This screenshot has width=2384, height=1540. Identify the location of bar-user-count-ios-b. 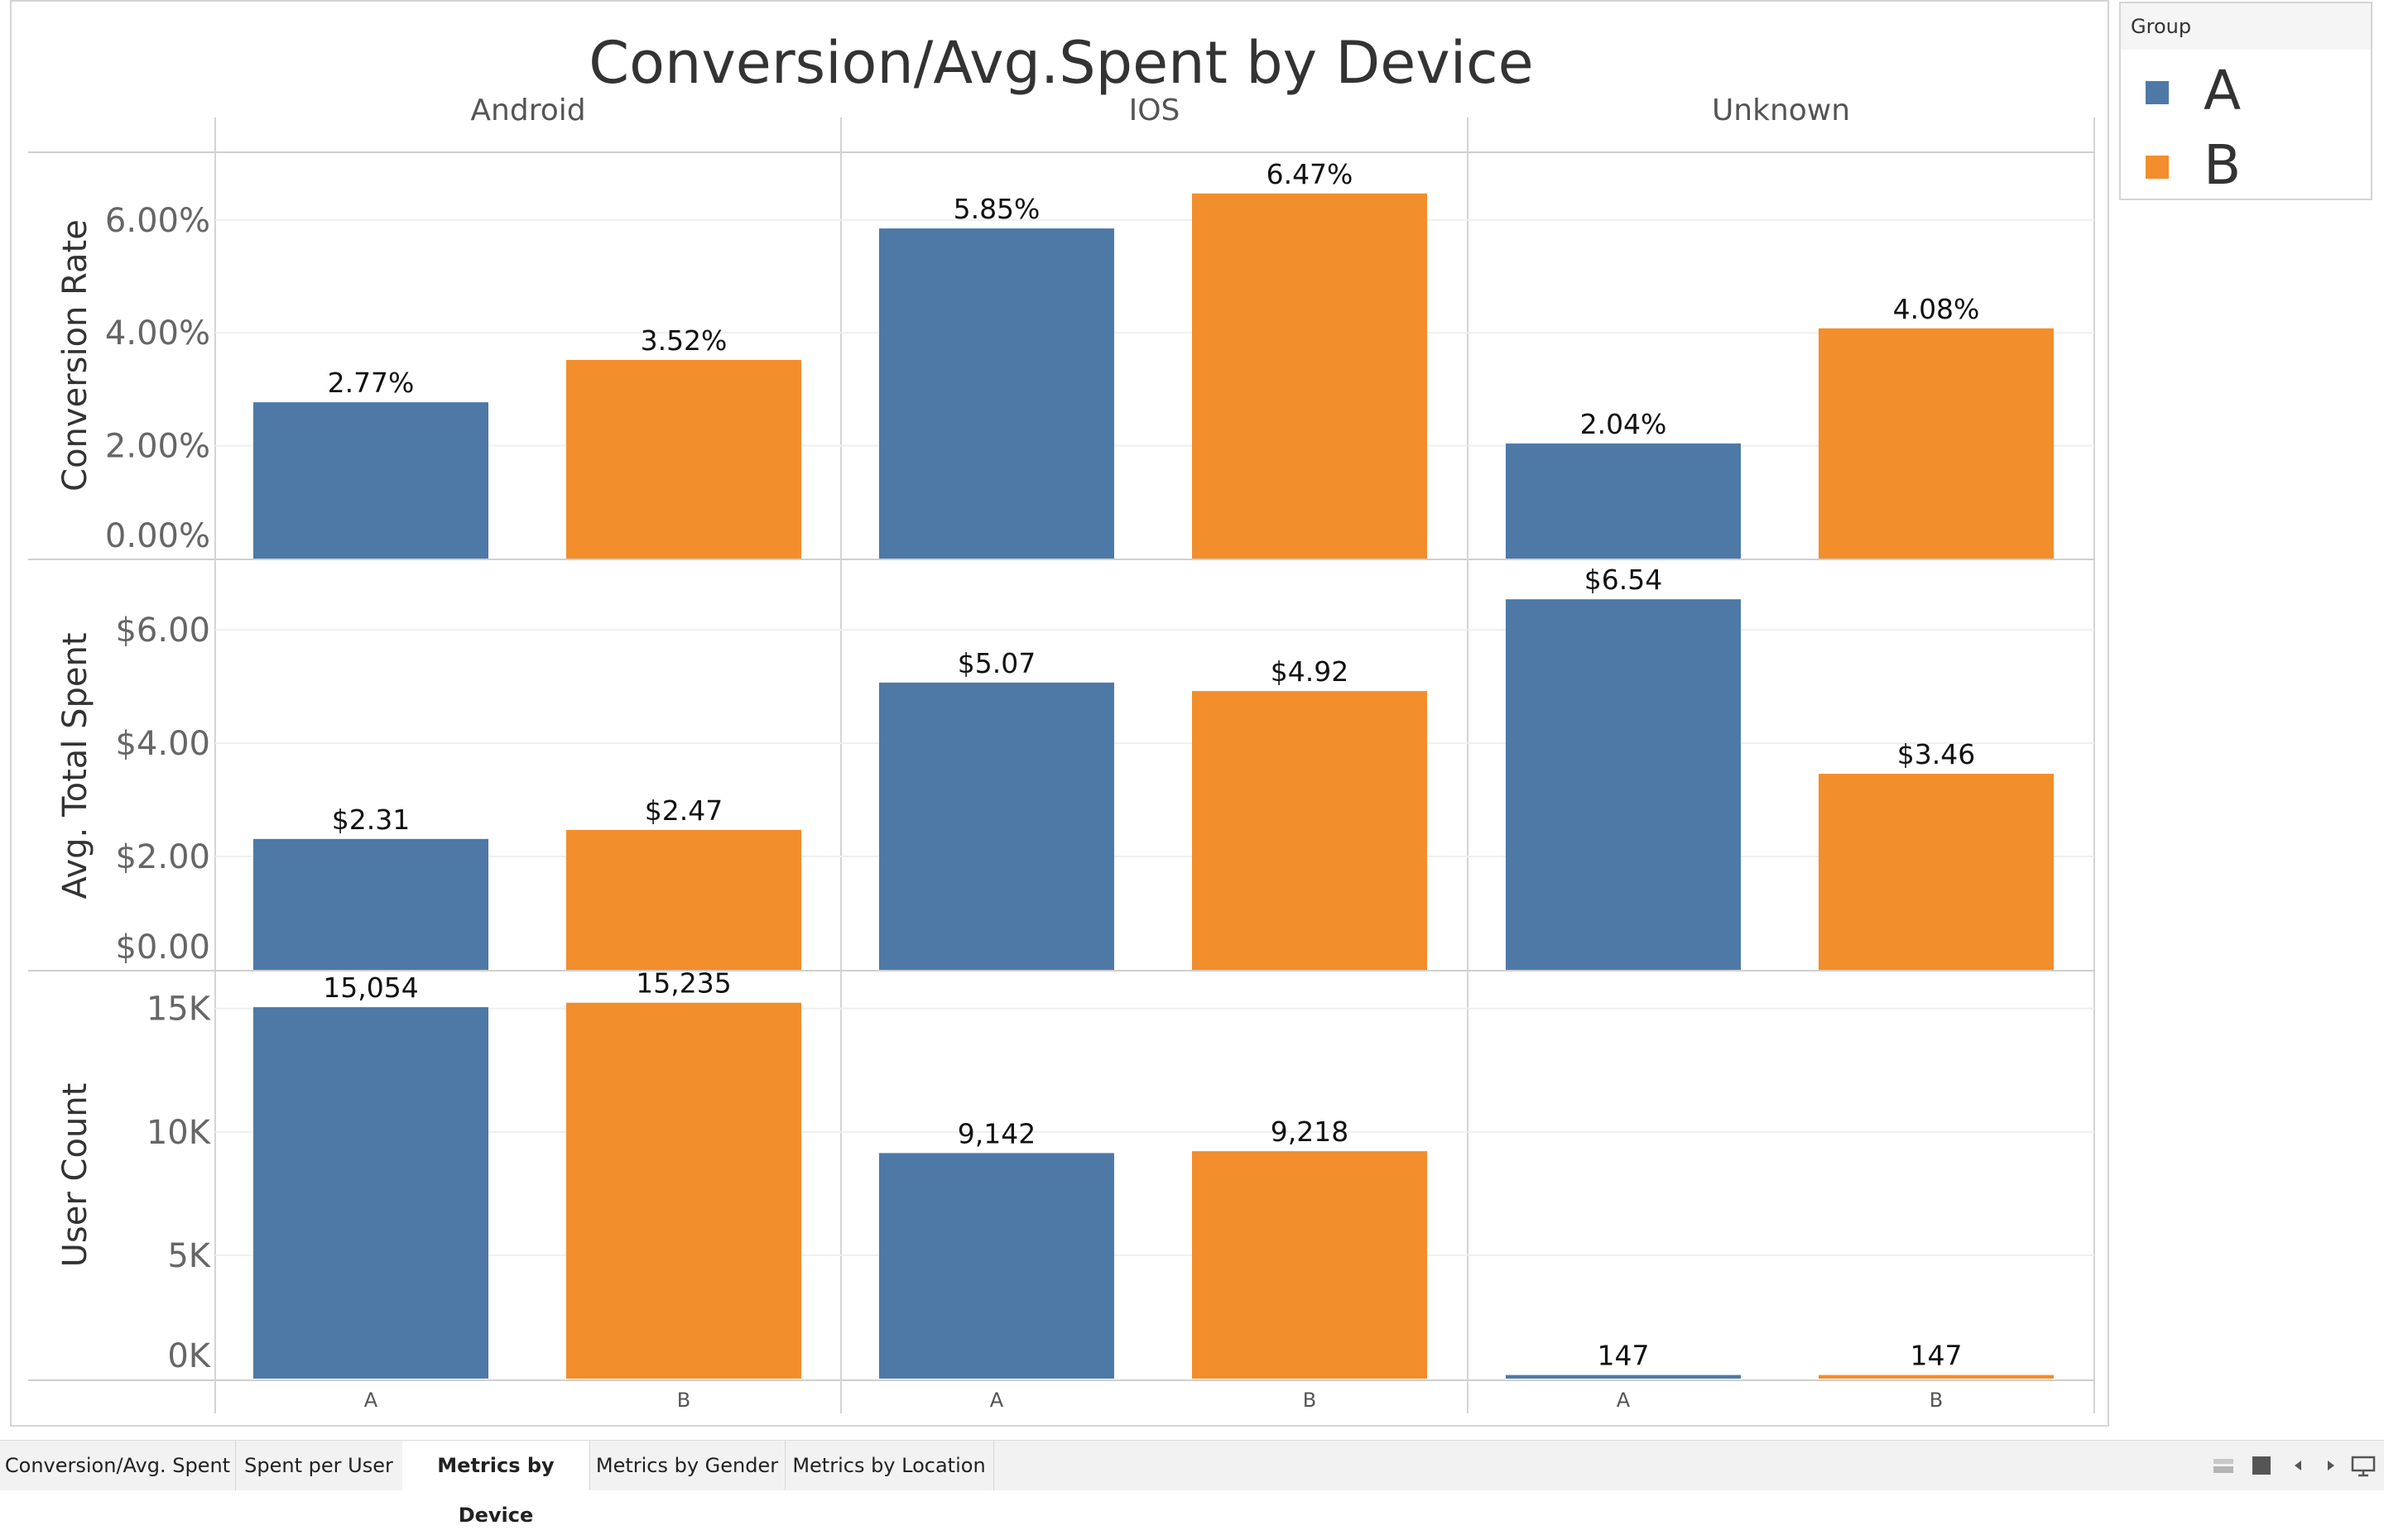
(1309, 1265).